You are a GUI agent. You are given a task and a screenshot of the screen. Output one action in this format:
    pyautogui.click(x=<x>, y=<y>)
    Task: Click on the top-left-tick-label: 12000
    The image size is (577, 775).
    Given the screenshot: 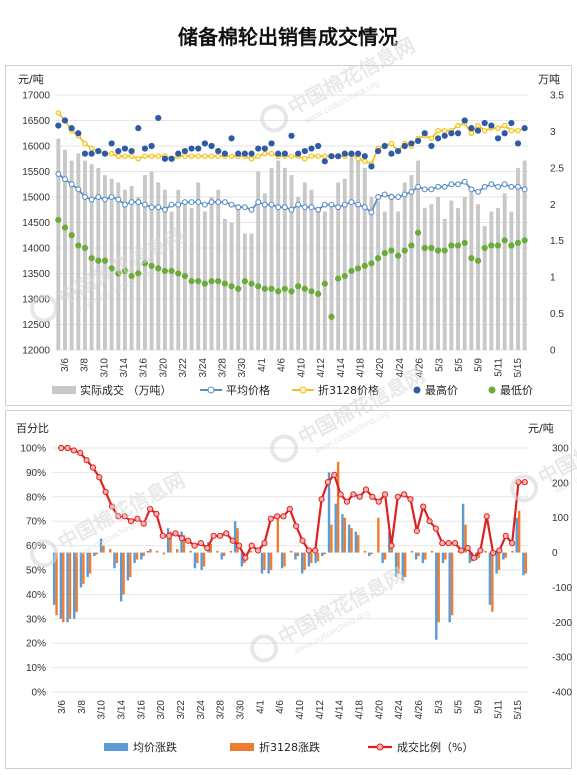 What is the action you would take?
    pyautogui.click(x=36, y=351)
    